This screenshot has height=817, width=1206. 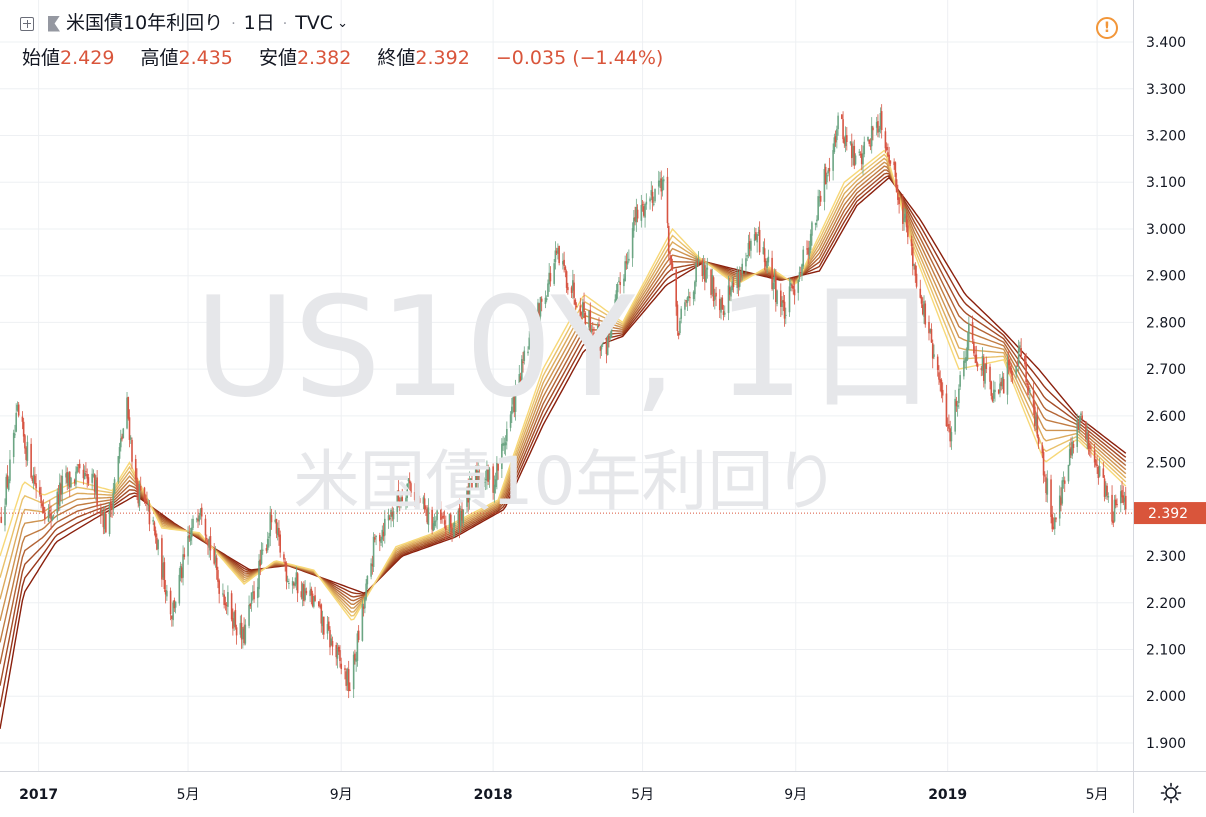 I want to click on gear-icon, so click(x=1171, y=793).